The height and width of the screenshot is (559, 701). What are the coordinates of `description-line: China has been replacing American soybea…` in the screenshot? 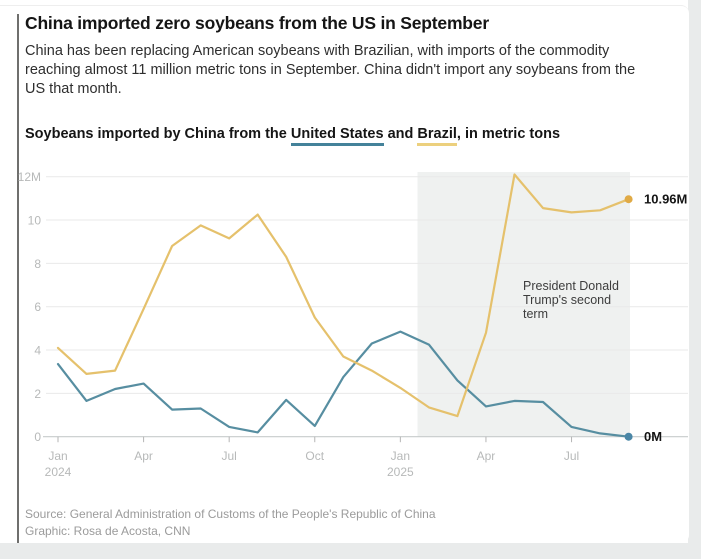 It's located at (317, 51).